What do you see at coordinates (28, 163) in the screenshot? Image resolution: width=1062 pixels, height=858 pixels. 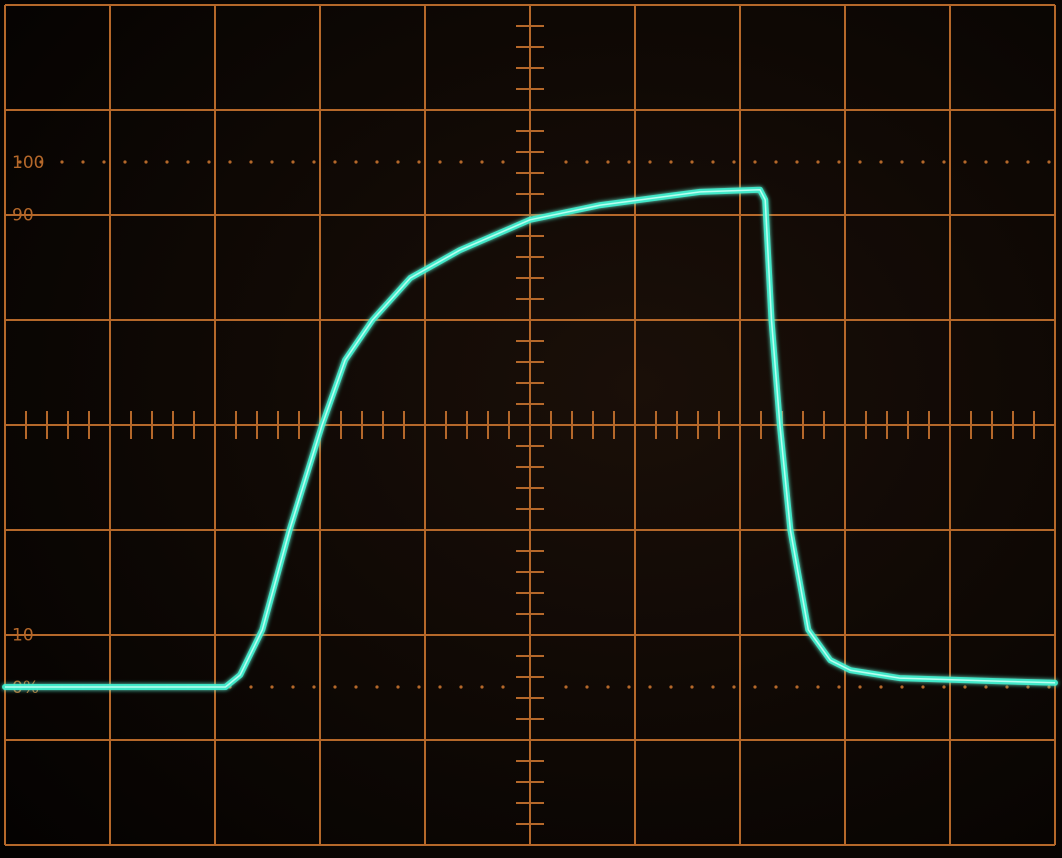 I see `reference-label: 100` at bounding box center [28, 163].